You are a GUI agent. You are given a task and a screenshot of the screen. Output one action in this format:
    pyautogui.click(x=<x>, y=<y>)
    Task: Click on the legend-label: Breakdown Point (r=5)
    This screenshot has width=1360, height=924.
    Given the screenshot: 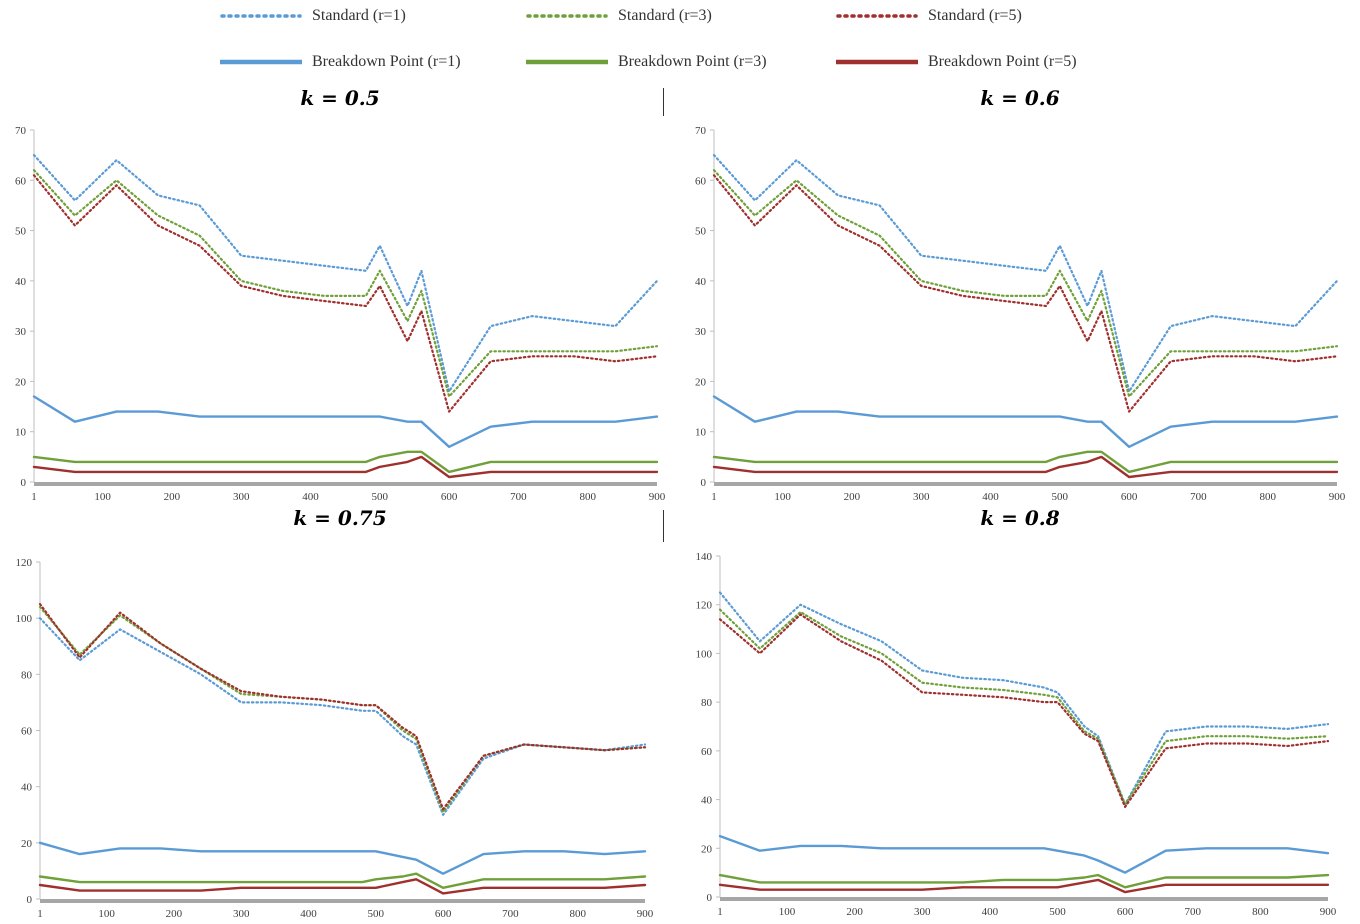 What is the action you would take?
    pyautogui.click(x=1002, y=61)
    